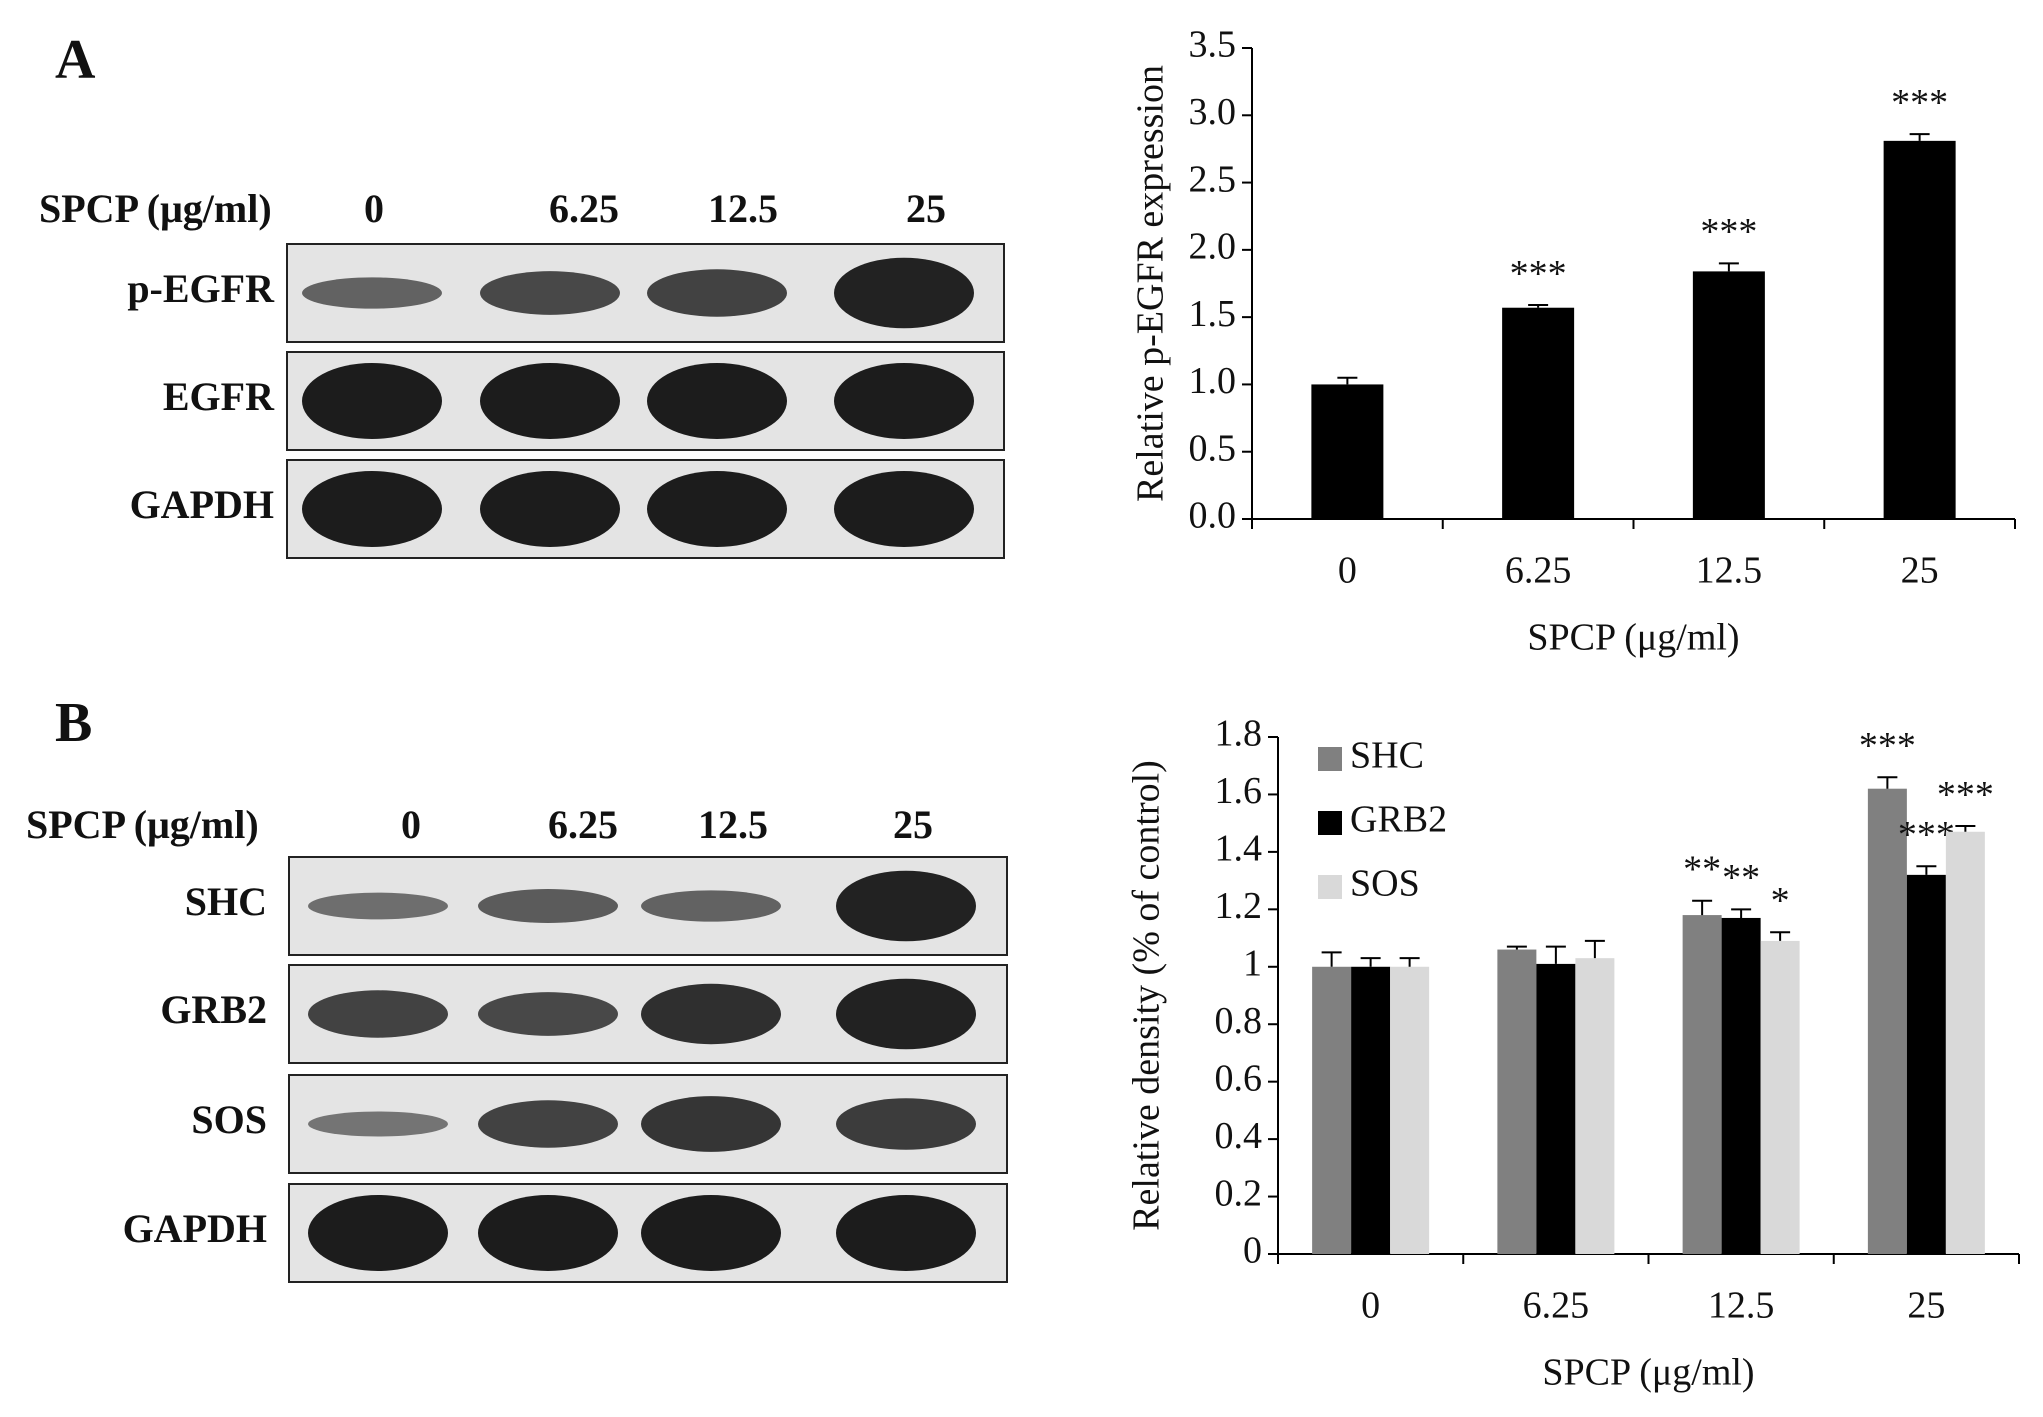  I want to click on x-tick-label: 6.25, so click(1538, 571).